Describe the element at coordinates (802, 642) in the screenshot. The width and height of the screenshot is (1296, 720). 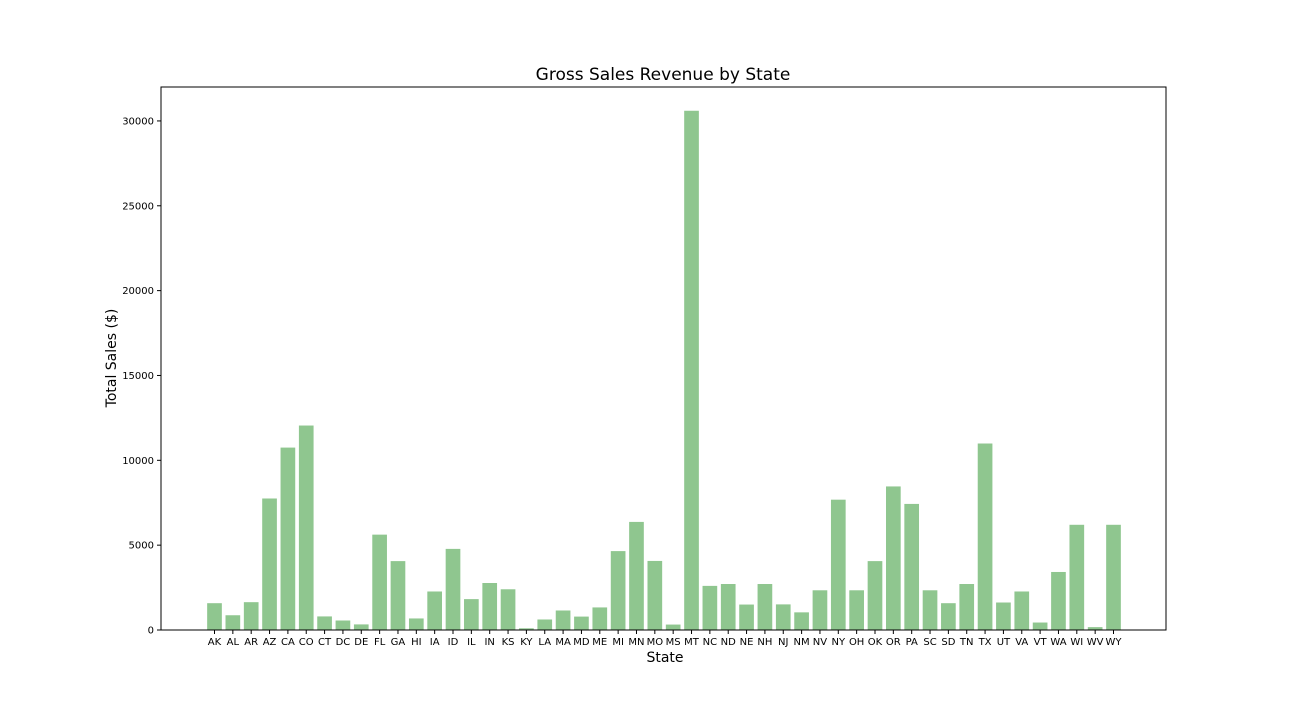
I see `x-tick-label: NM` at that location.